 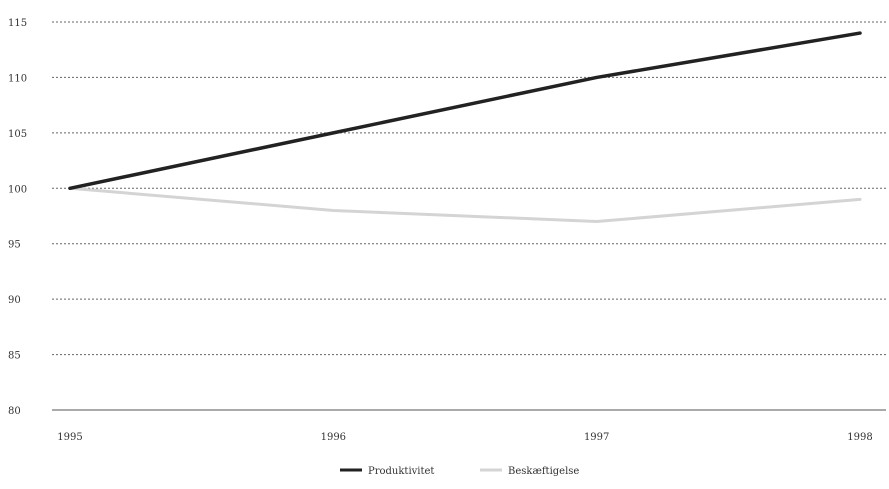 What do you see at coordinates (14, 300) in the screenshot?
I see `y-tick-label: 90` at bounding box center [14, 300].